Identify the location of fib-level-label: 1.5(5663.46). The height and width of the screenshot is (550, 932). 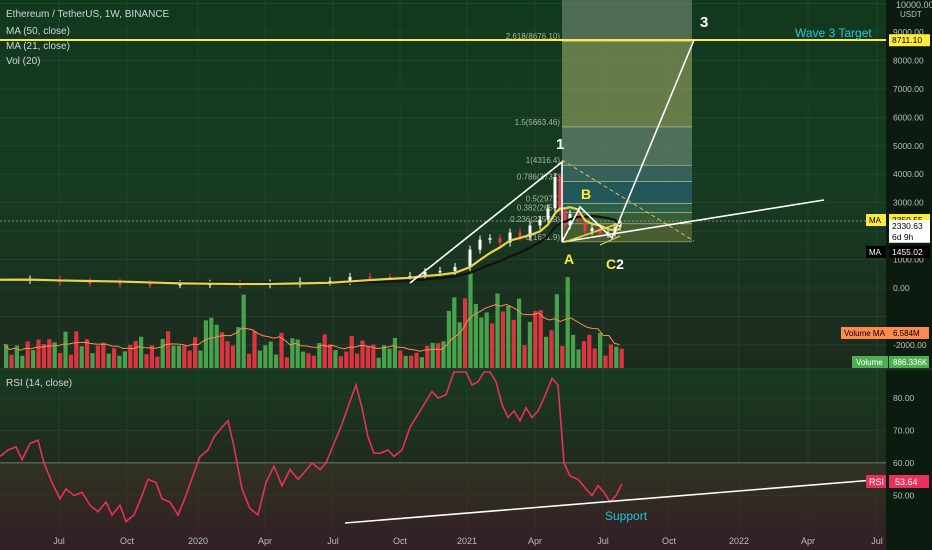
(538, 122).